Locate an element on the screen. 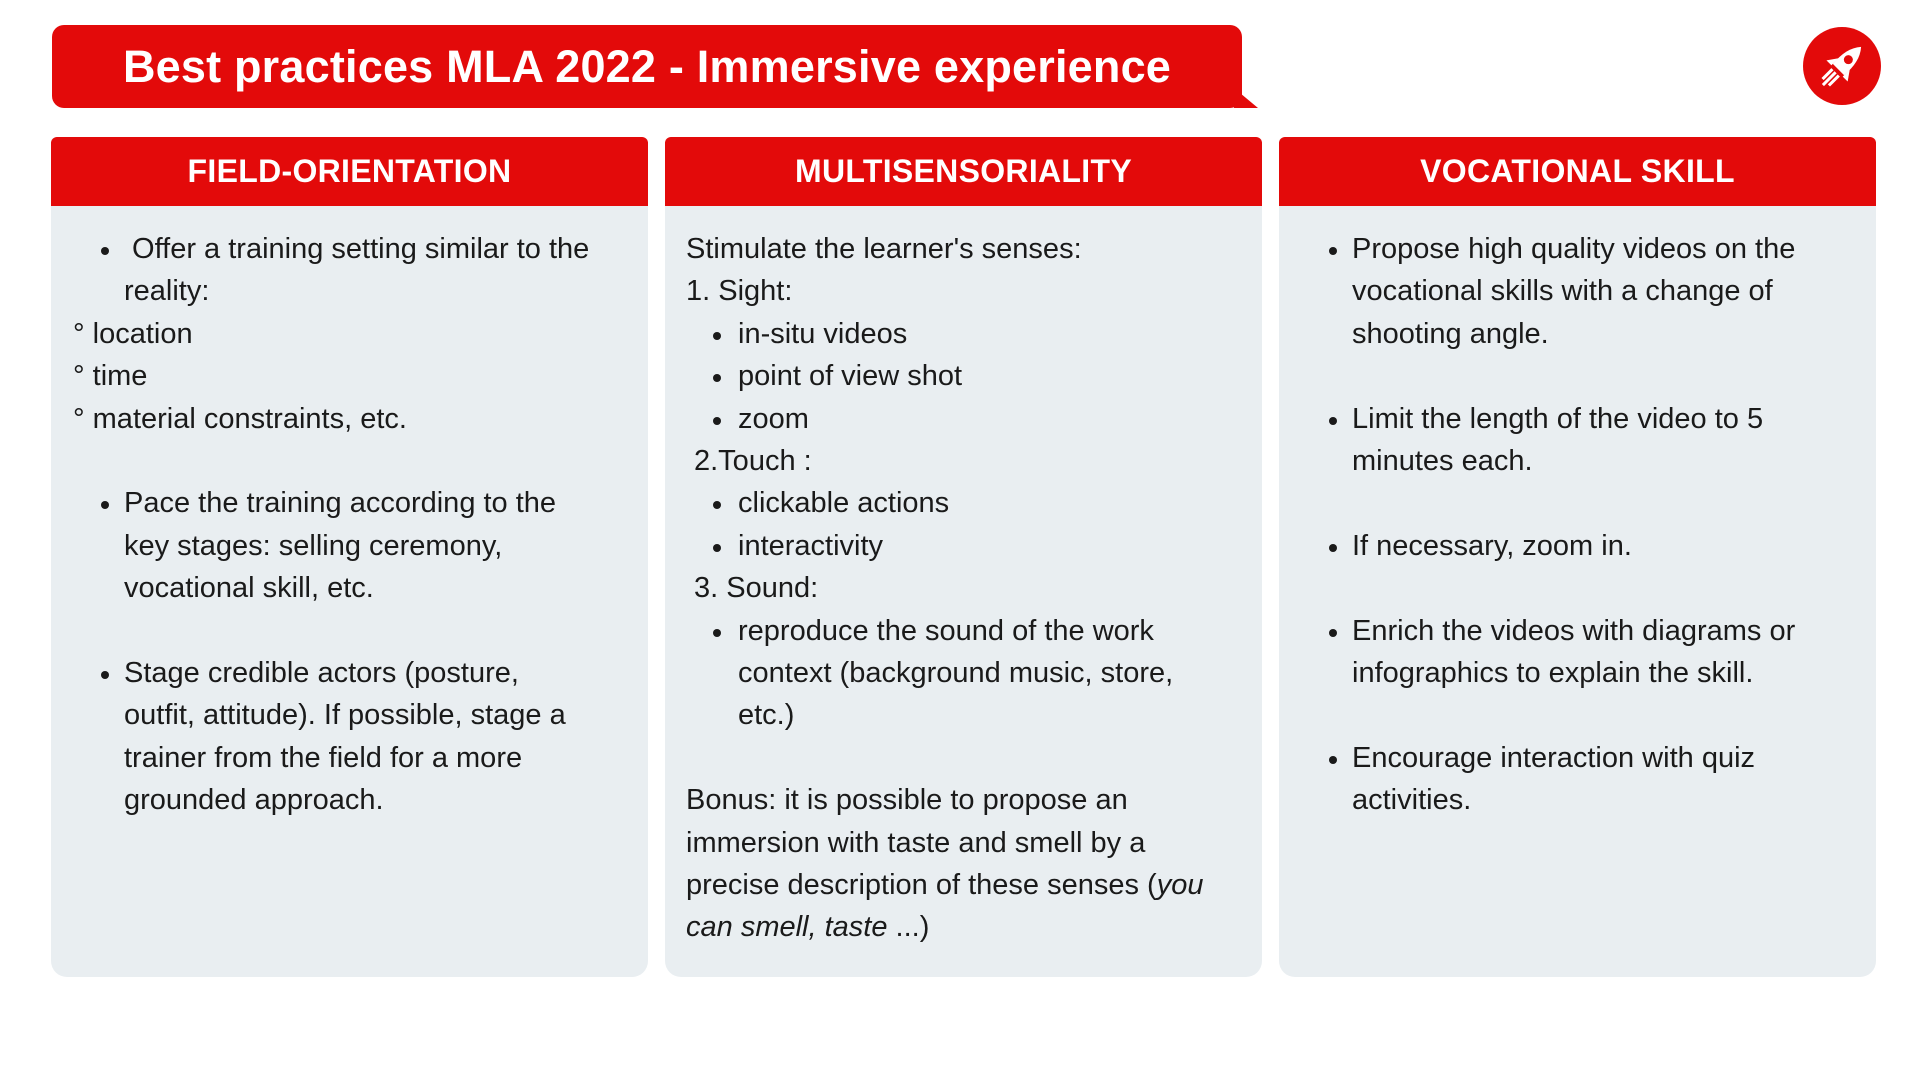 This screenshot has height=1080, width=1920. sense-heading: 2.Touch : is located at coordinates (753, 461).